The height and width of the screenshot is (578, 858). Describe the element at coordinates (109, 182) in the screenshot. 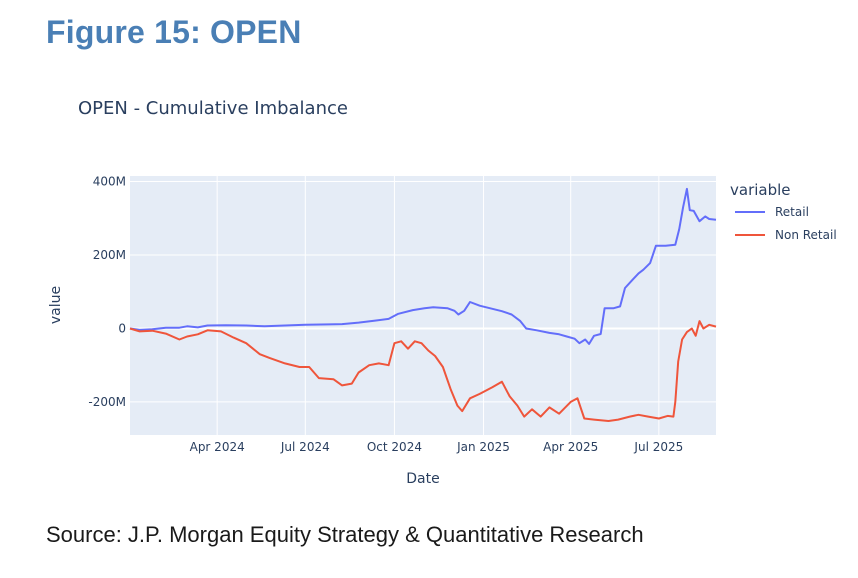

I see `y-tick-label: 400M` at that location.